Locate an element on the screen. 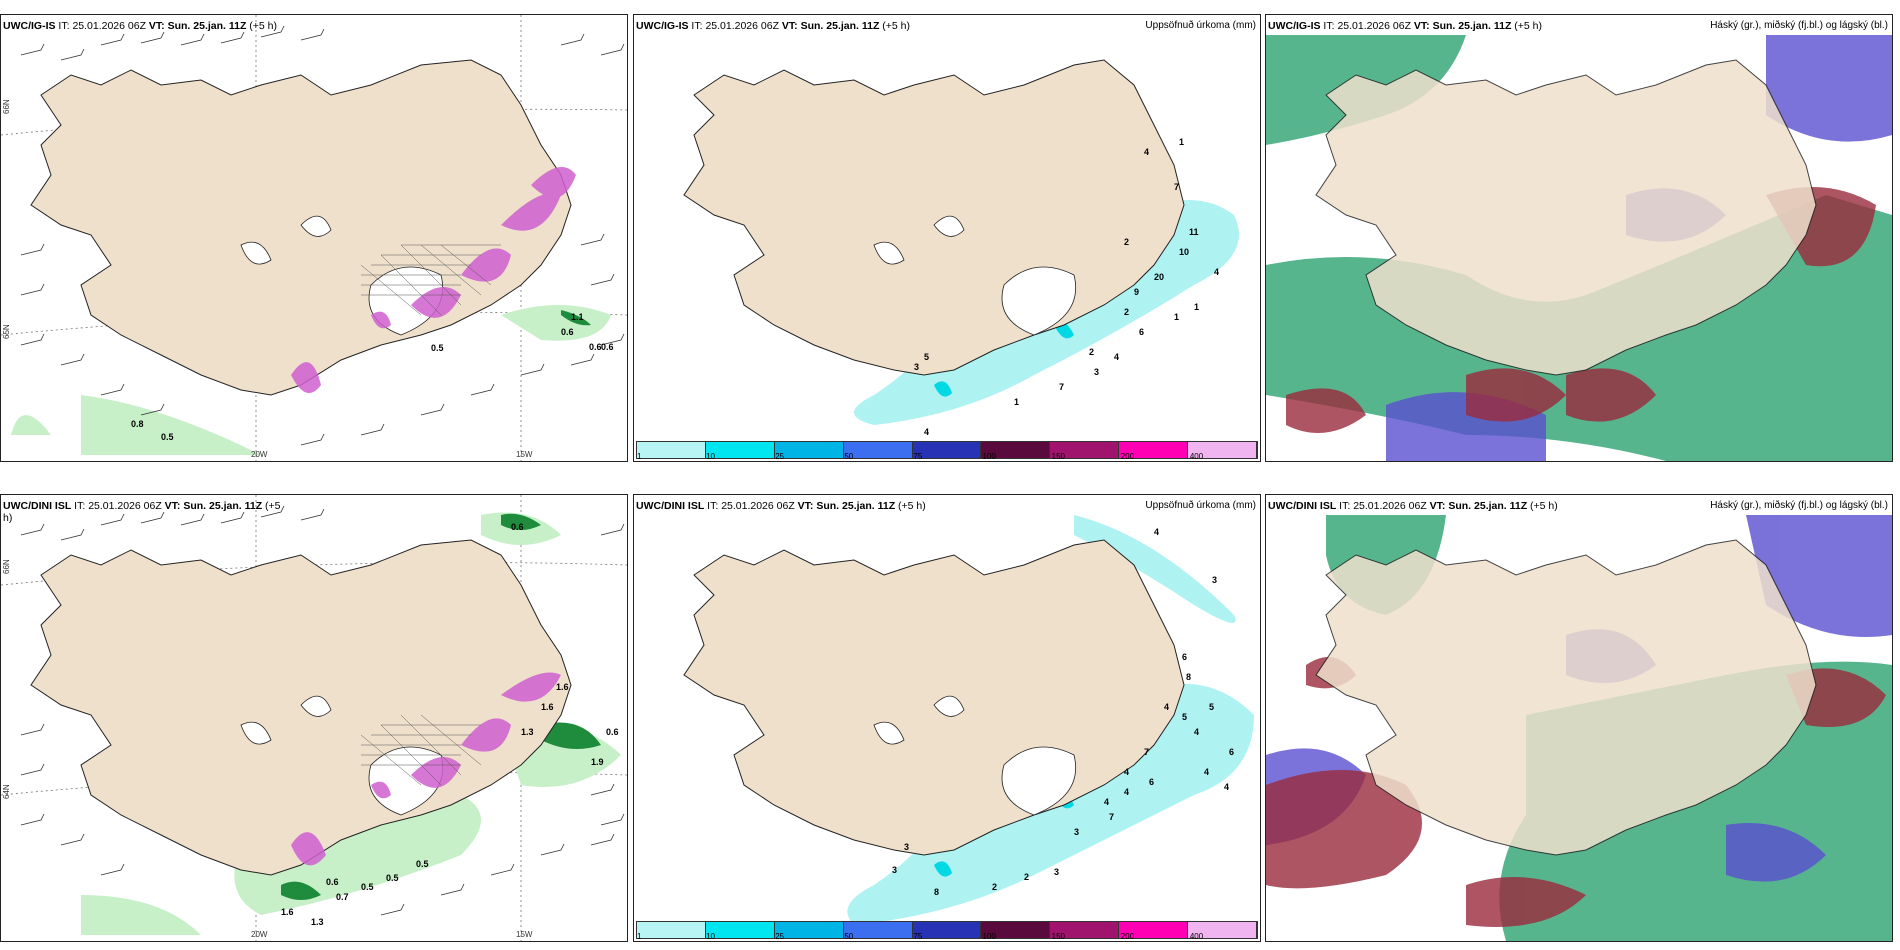 The image size is (1900, 950). colorbar-label: 1 is located at coordinates (639, 936).